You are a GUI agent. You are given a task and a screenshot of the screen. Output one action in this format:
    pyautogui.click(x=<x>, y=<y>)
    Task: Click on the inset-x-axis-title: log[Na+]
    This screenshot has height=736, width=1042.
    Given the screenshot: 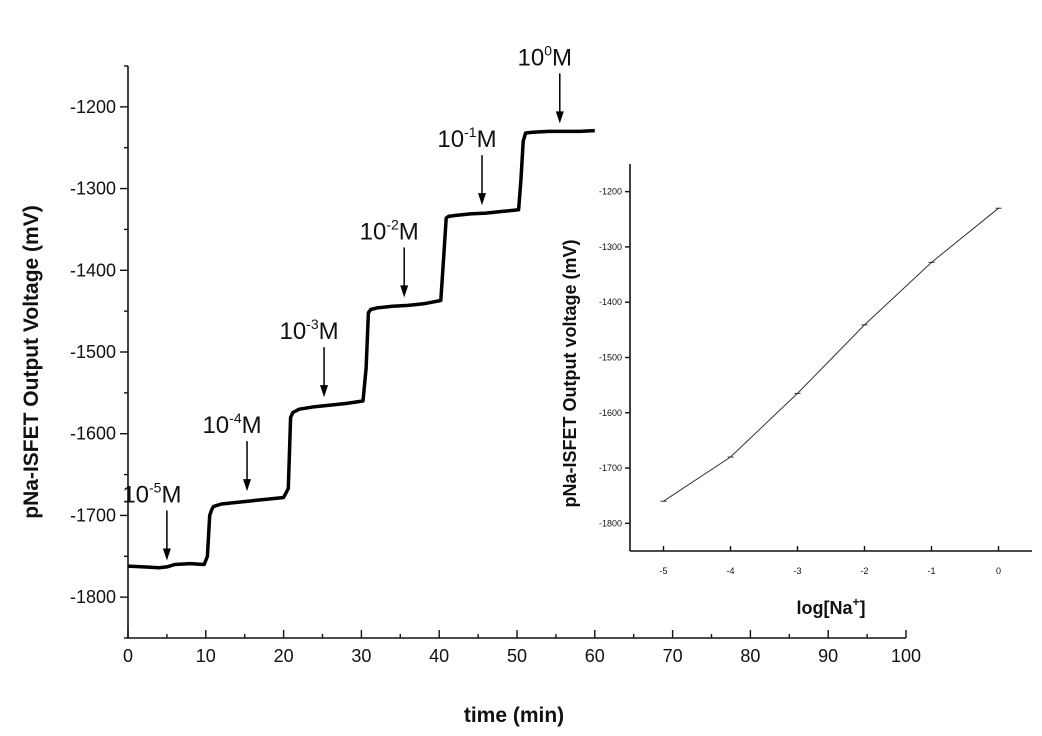 What is the action you would take?
    pyautogui.click(x=830, y=606)
    